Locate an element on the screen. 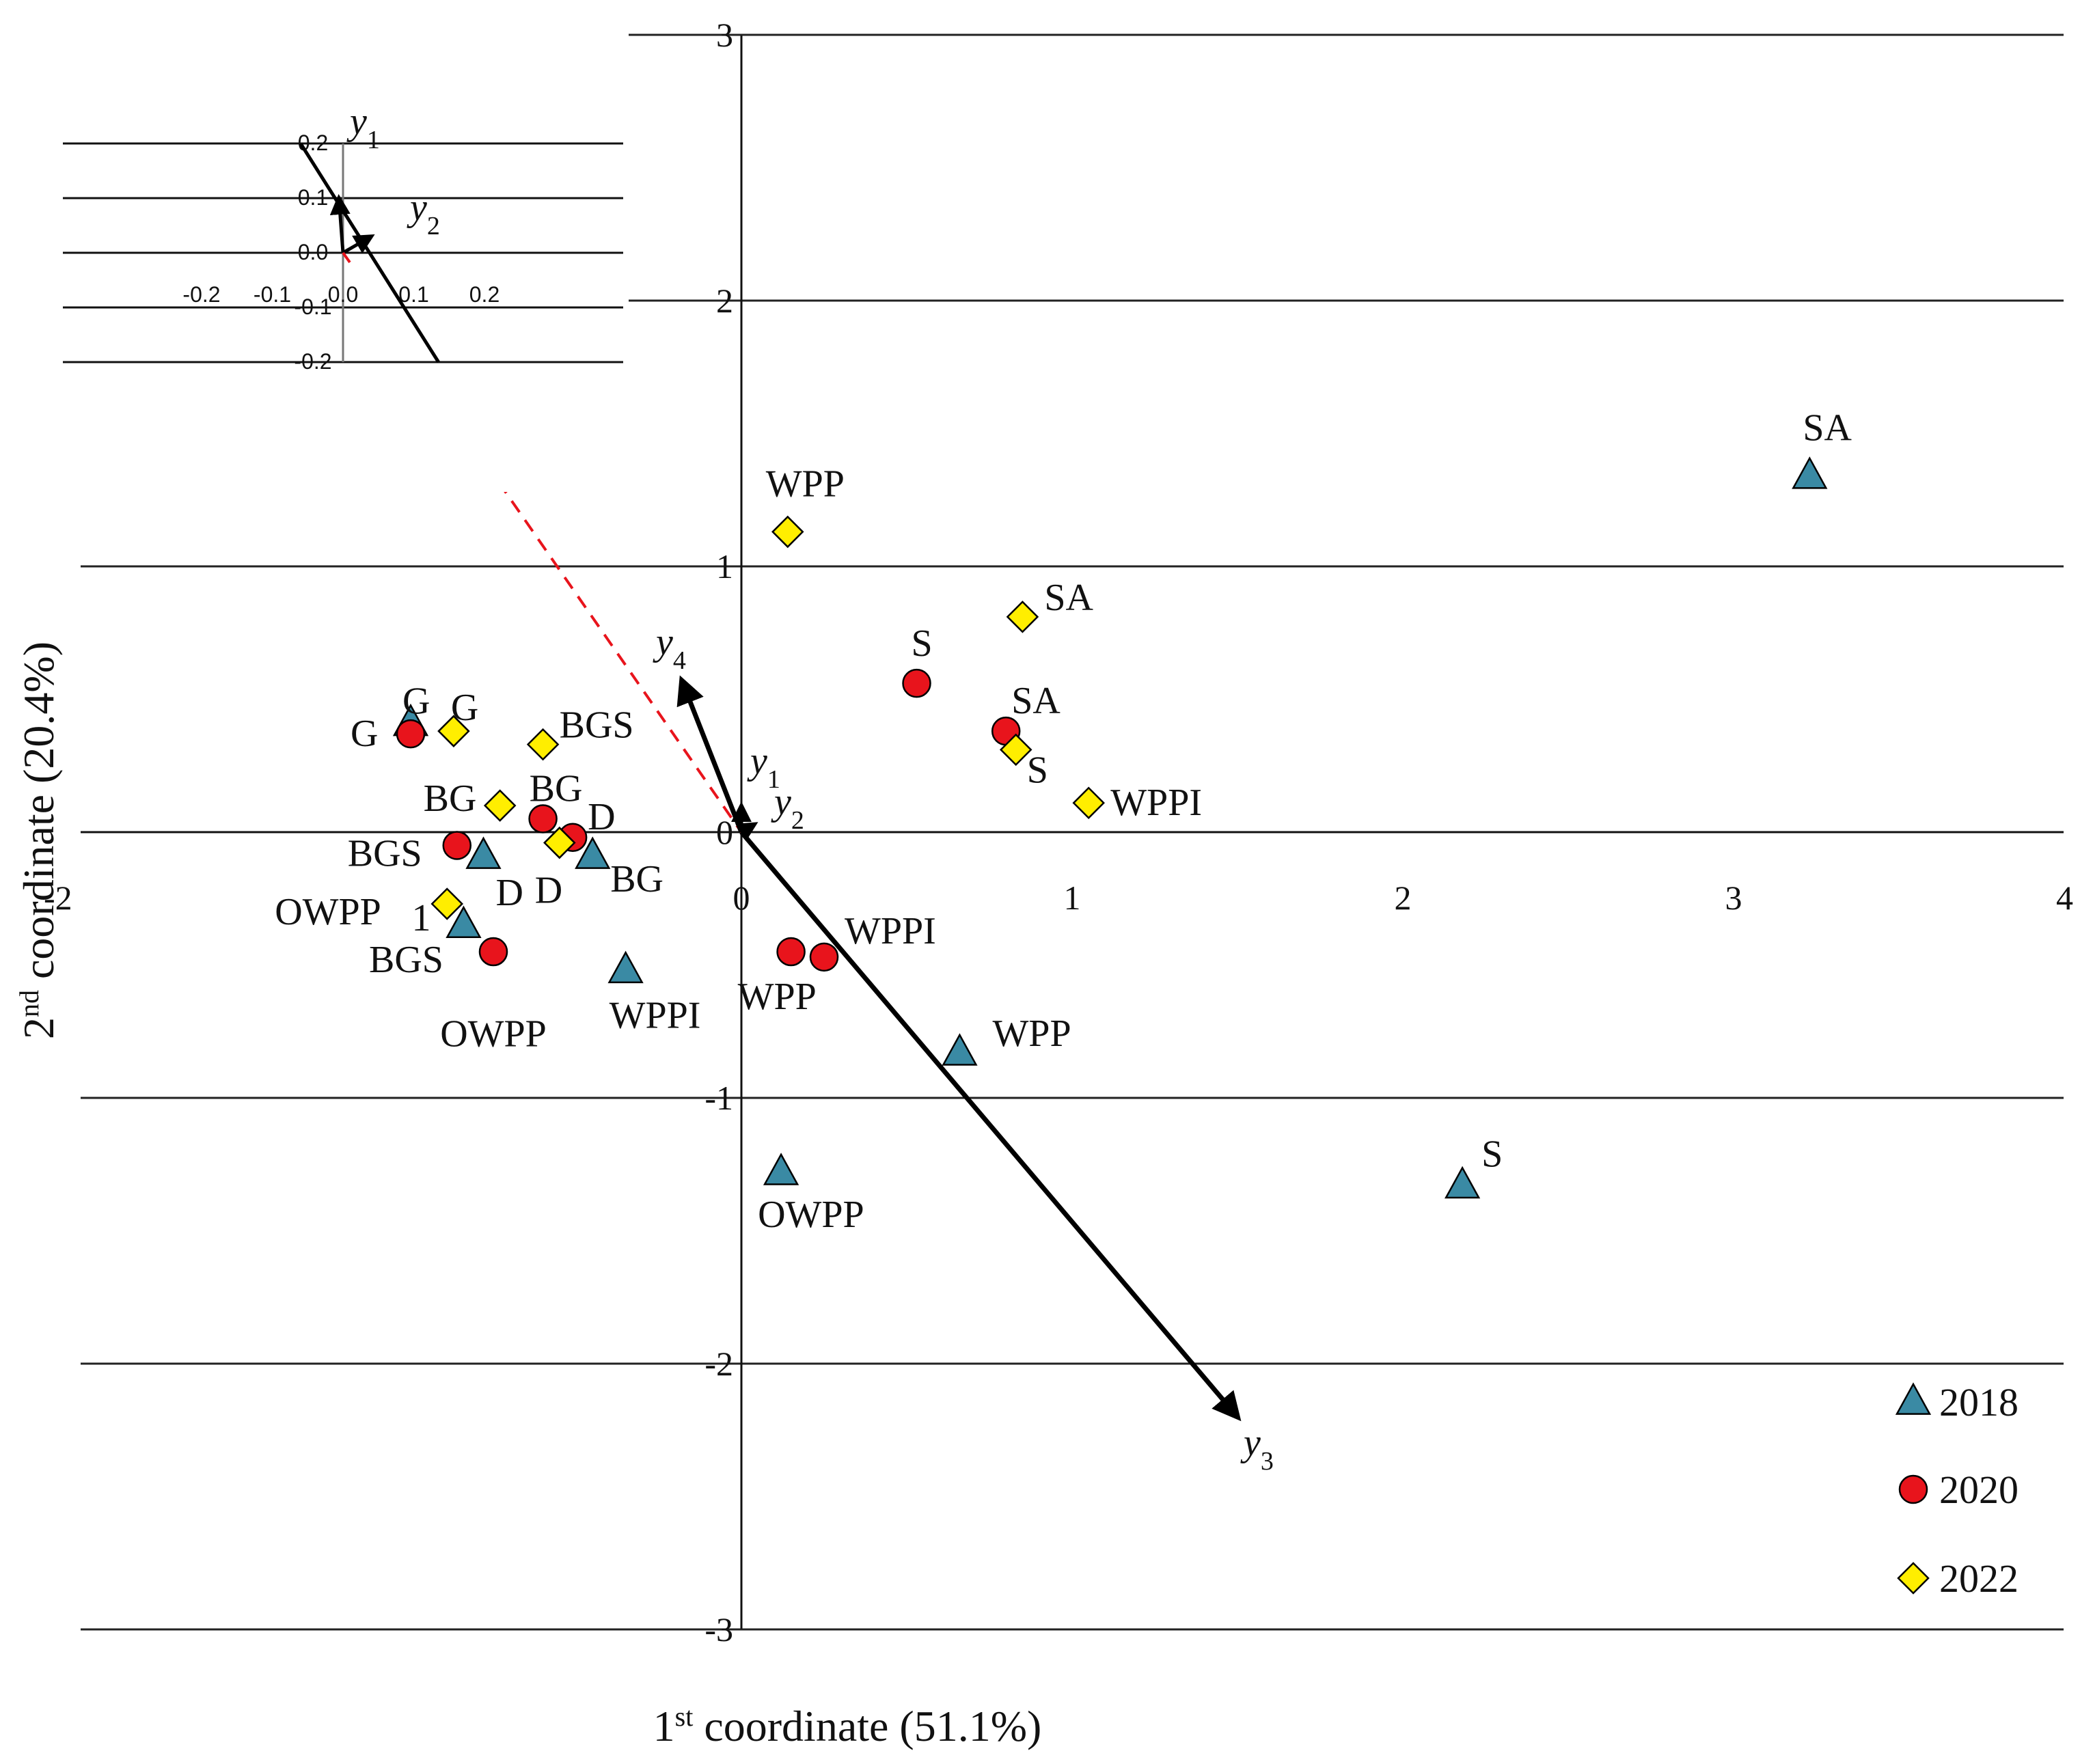  inset-y-tick-label: -0.2 is located at coordinates (312, 361).